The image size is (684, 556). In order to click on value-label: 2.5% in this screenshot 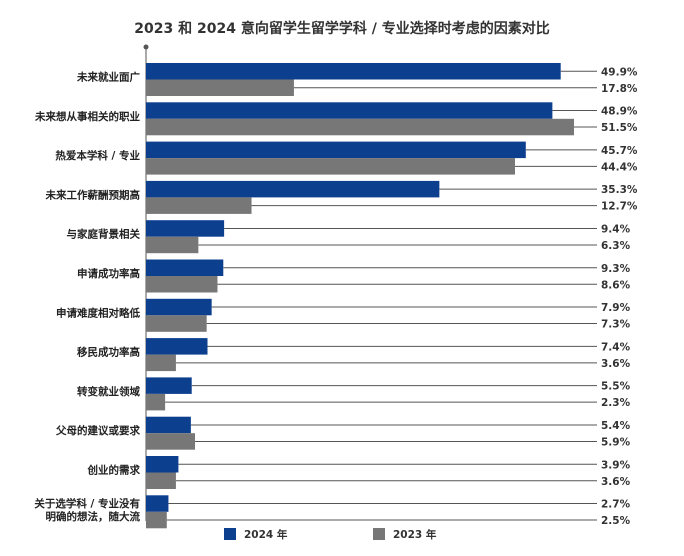, I will do `click(616, 521)`.